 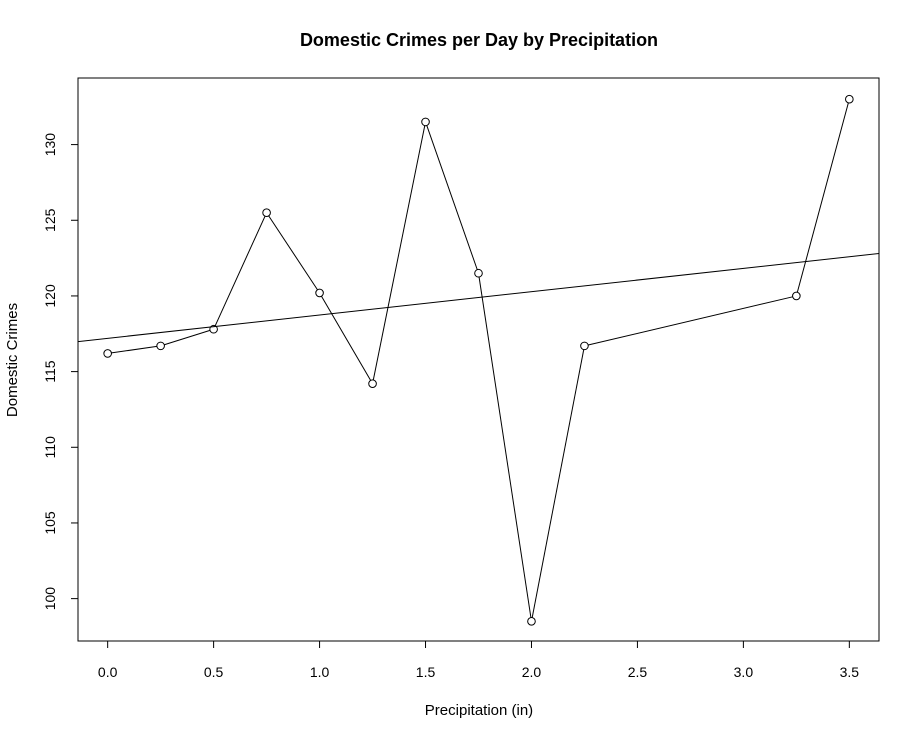 What do you see at coordinates (50, 599) in the screenshot?
I see `y-tick-label: 100` at bounding box center [50, 599].